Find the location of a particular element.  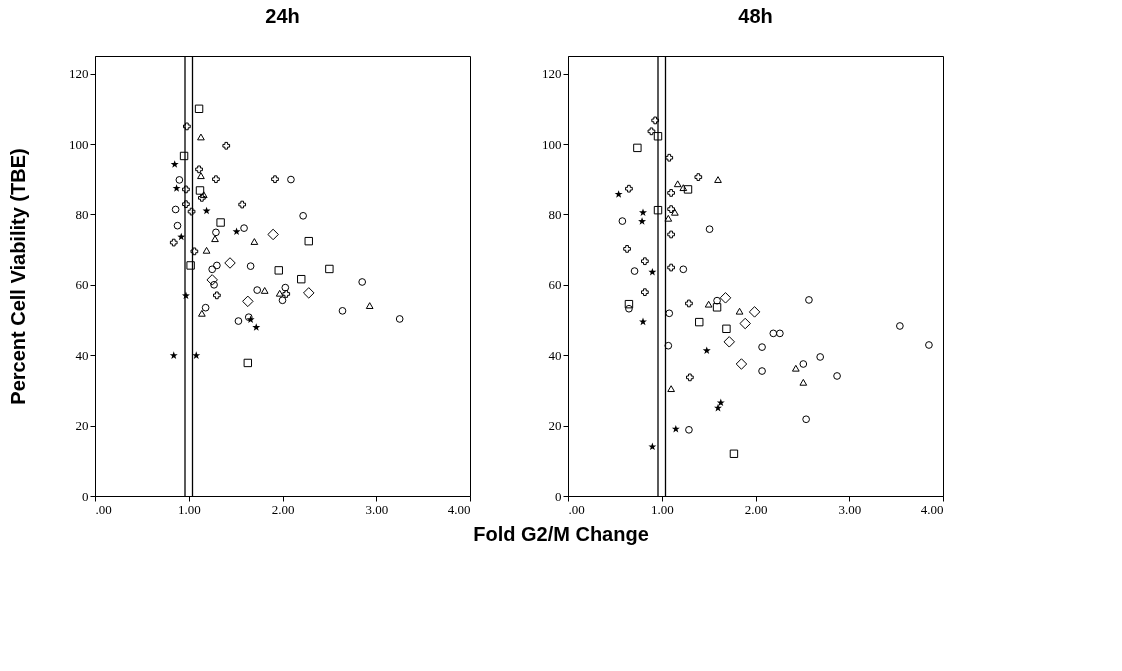

y-tick-label: 20 is located at coordinates (555, 426).